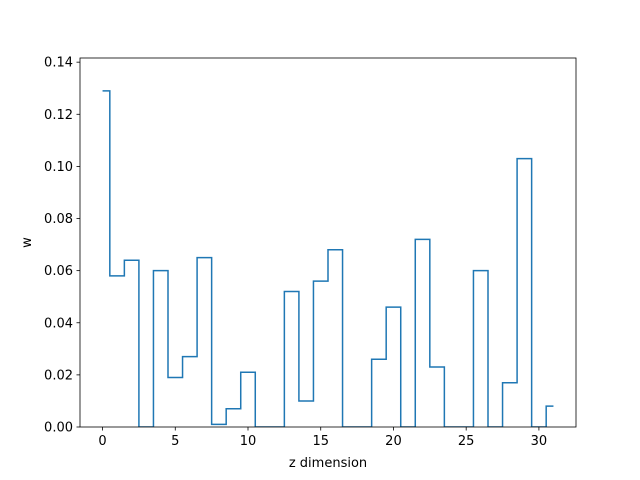 The height and width of the screenshot is (480, 640). I want to click on y-tick-label: 0.14, so click(58, 63).